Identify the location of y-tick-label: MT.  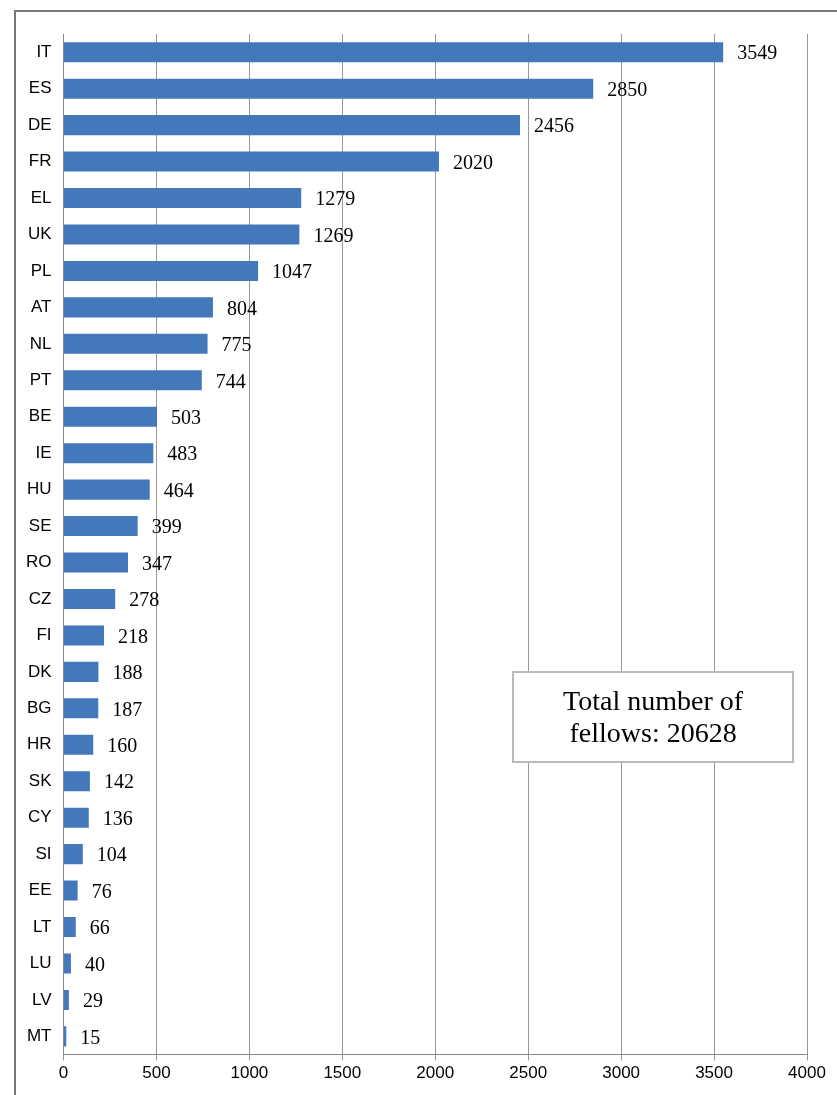
(39, 1036).